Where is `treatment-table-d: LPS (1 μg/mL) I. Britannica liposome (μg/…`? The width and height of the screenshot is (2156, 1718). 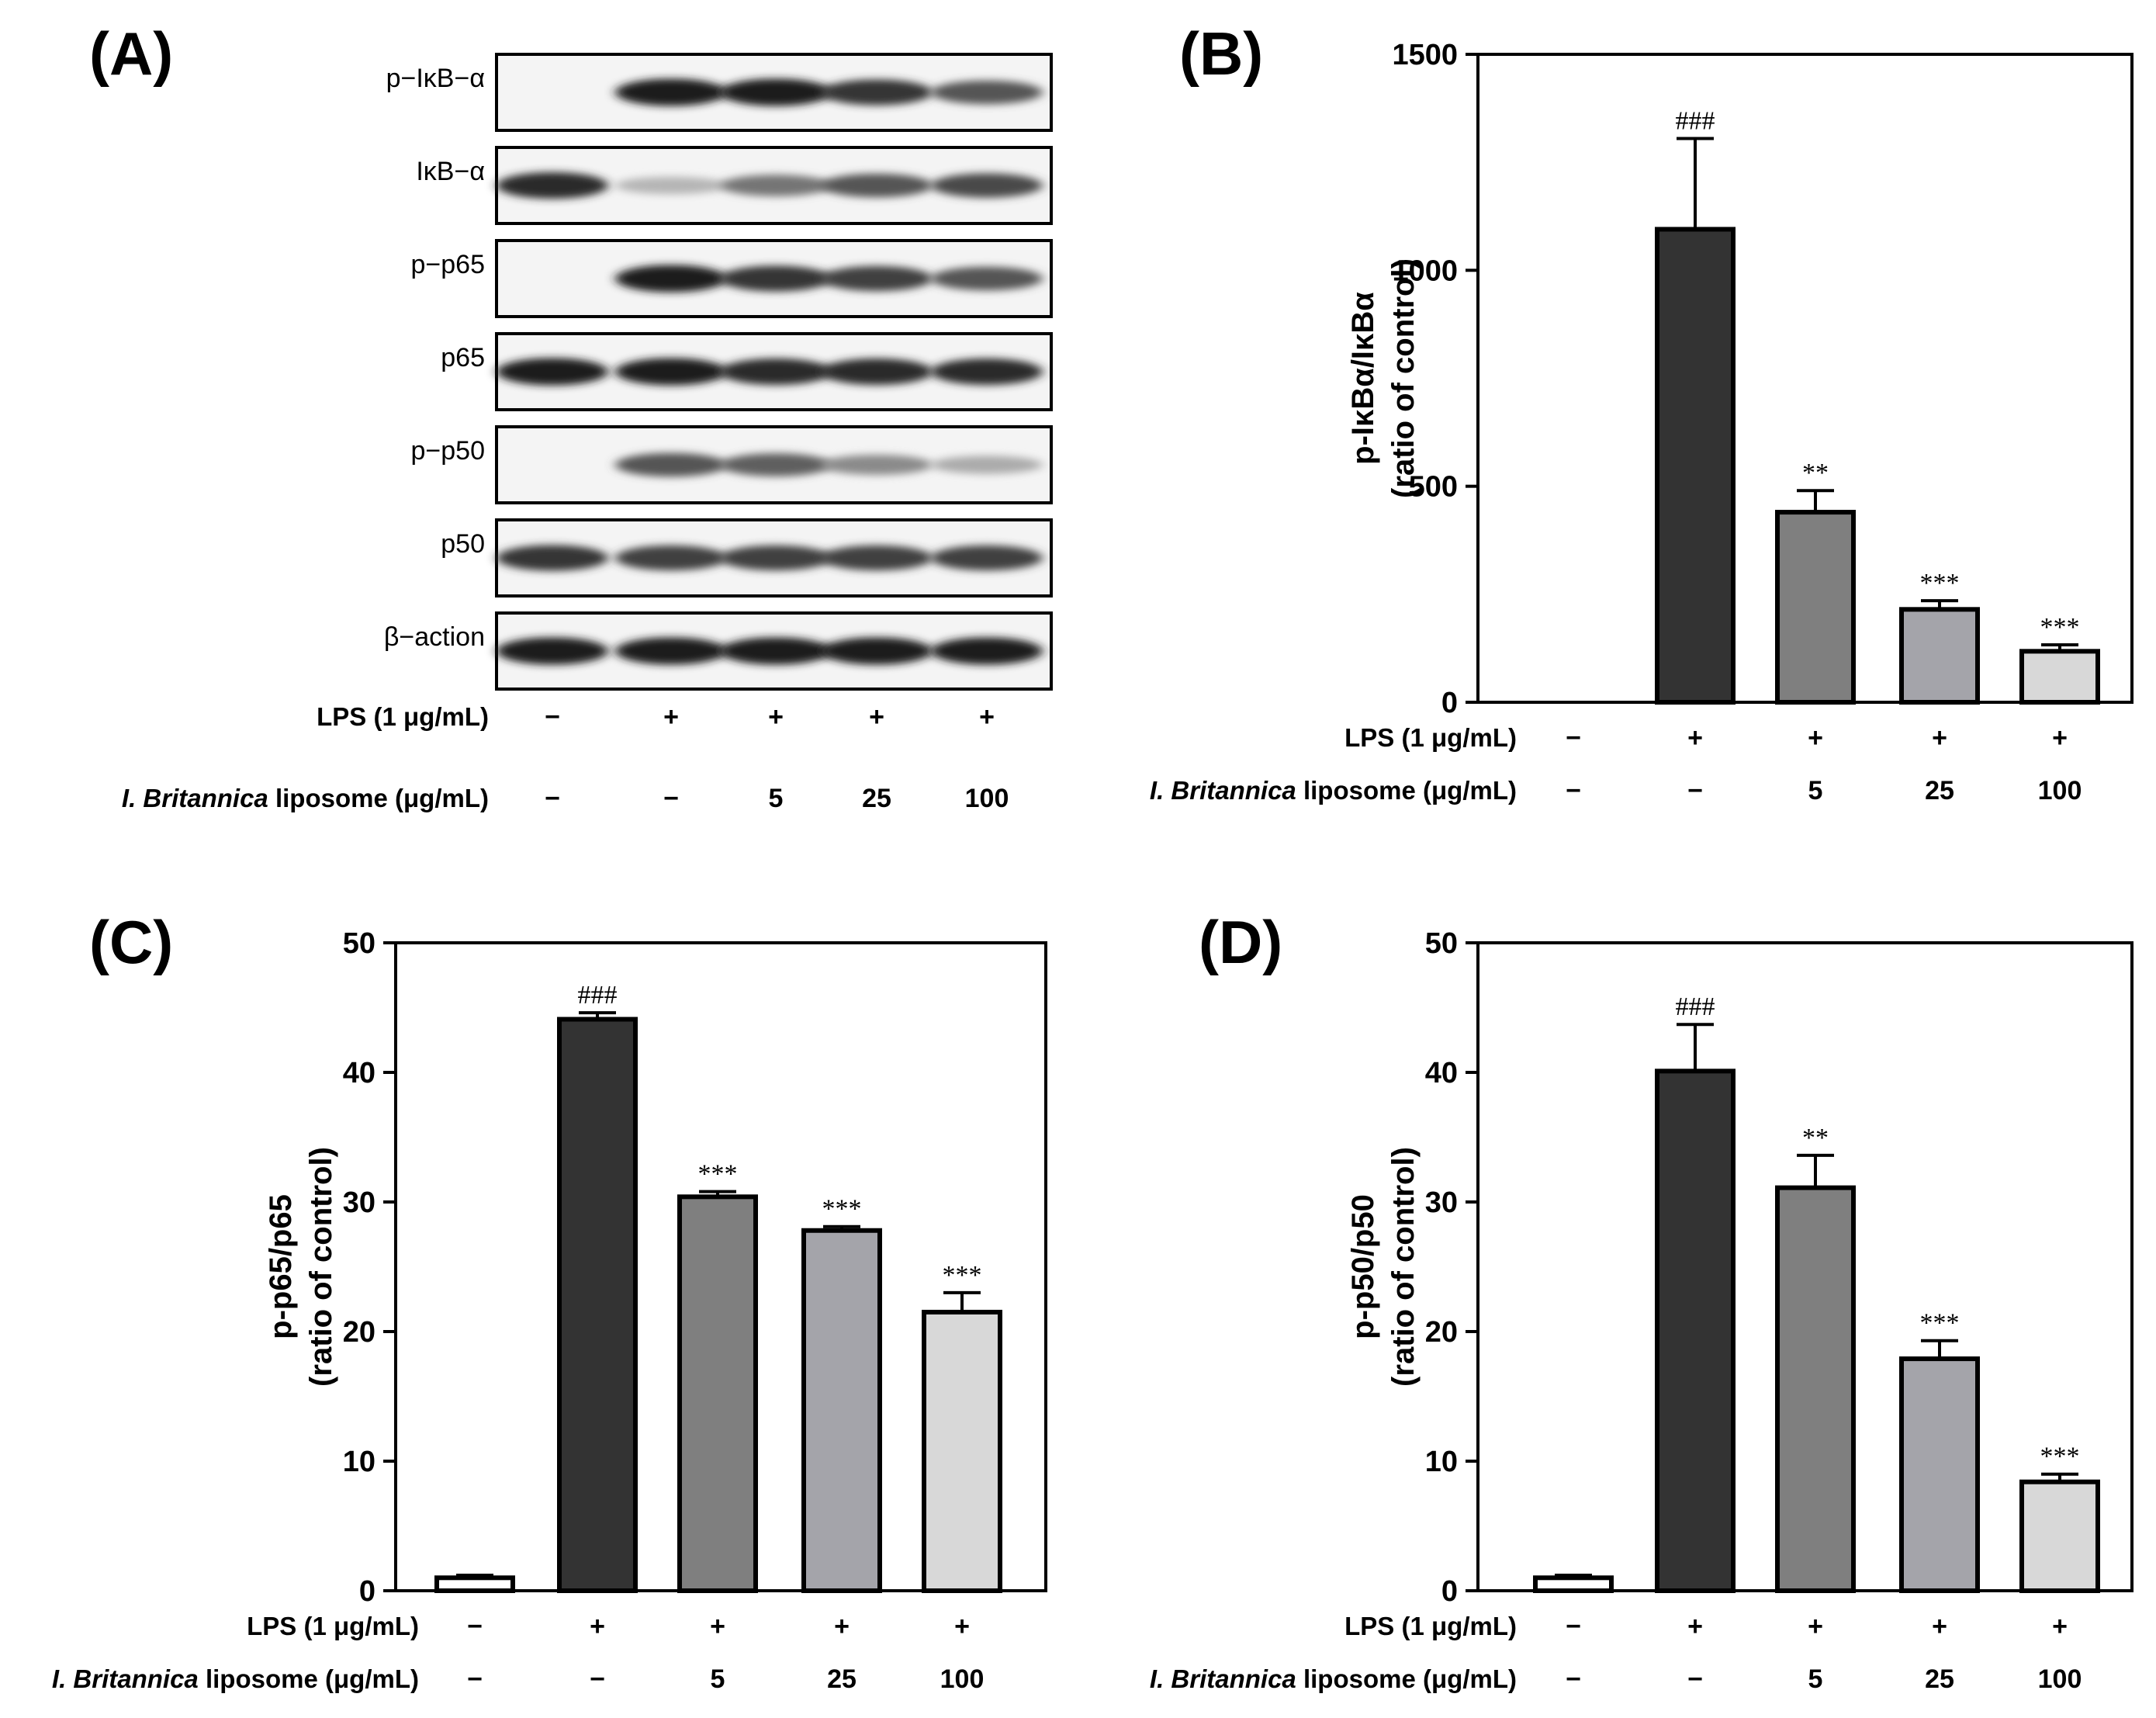
treatment-table-d: LPS (1 μg/mL) I. Britannica liposome (μg/… is located at coordinates (1616, 1653).